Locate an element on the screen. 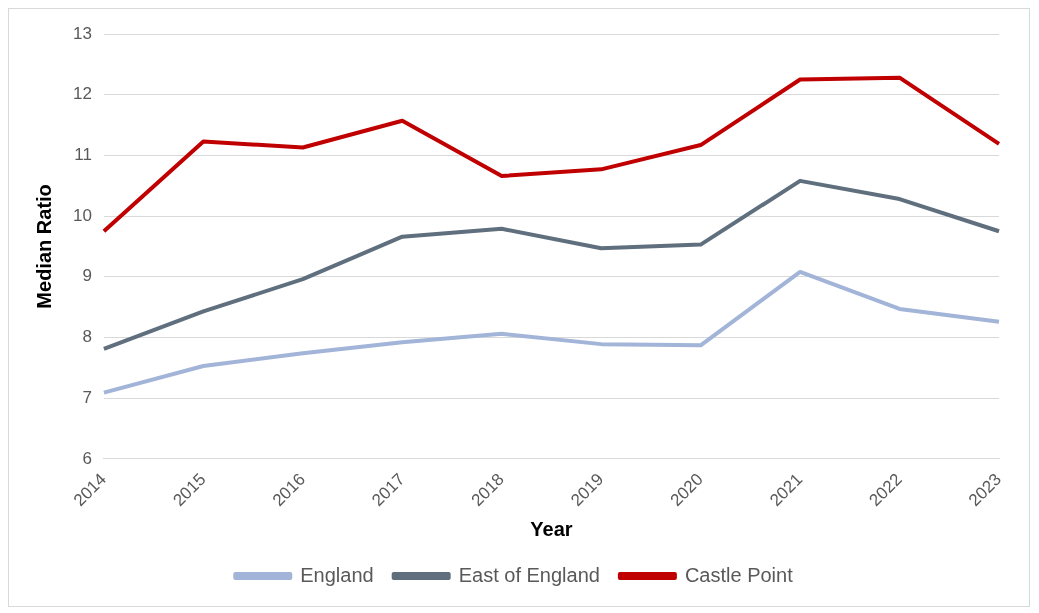  legend-label: Castle Point is located at coordinates (739, 574).